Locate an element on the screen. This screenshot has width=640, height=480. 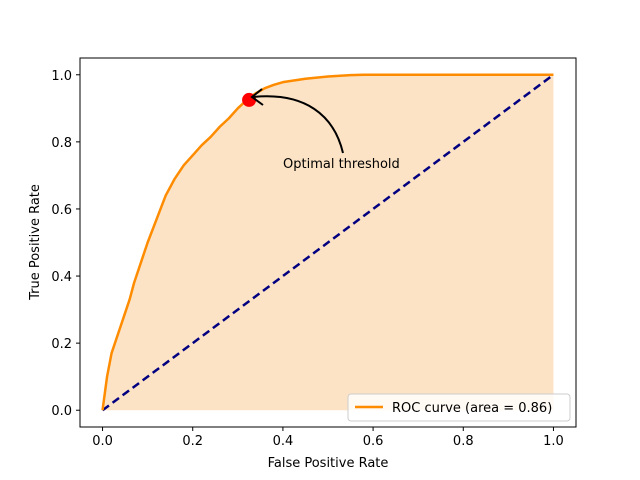
x-axis-ticks: 0.0 0.2 0.4 0.6 0.8 1.0 is located at coordinates (328, 438).